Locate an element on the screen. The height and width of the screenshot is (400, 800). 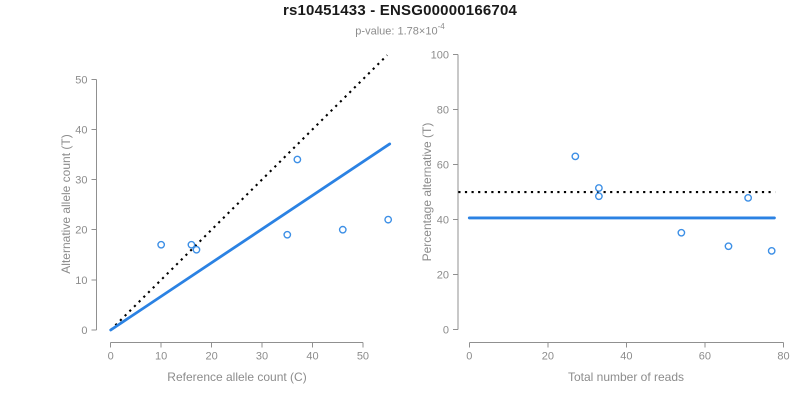
right-plot-y-axis-title: Percentage alternative (T) is located at coordinates (427, 192).